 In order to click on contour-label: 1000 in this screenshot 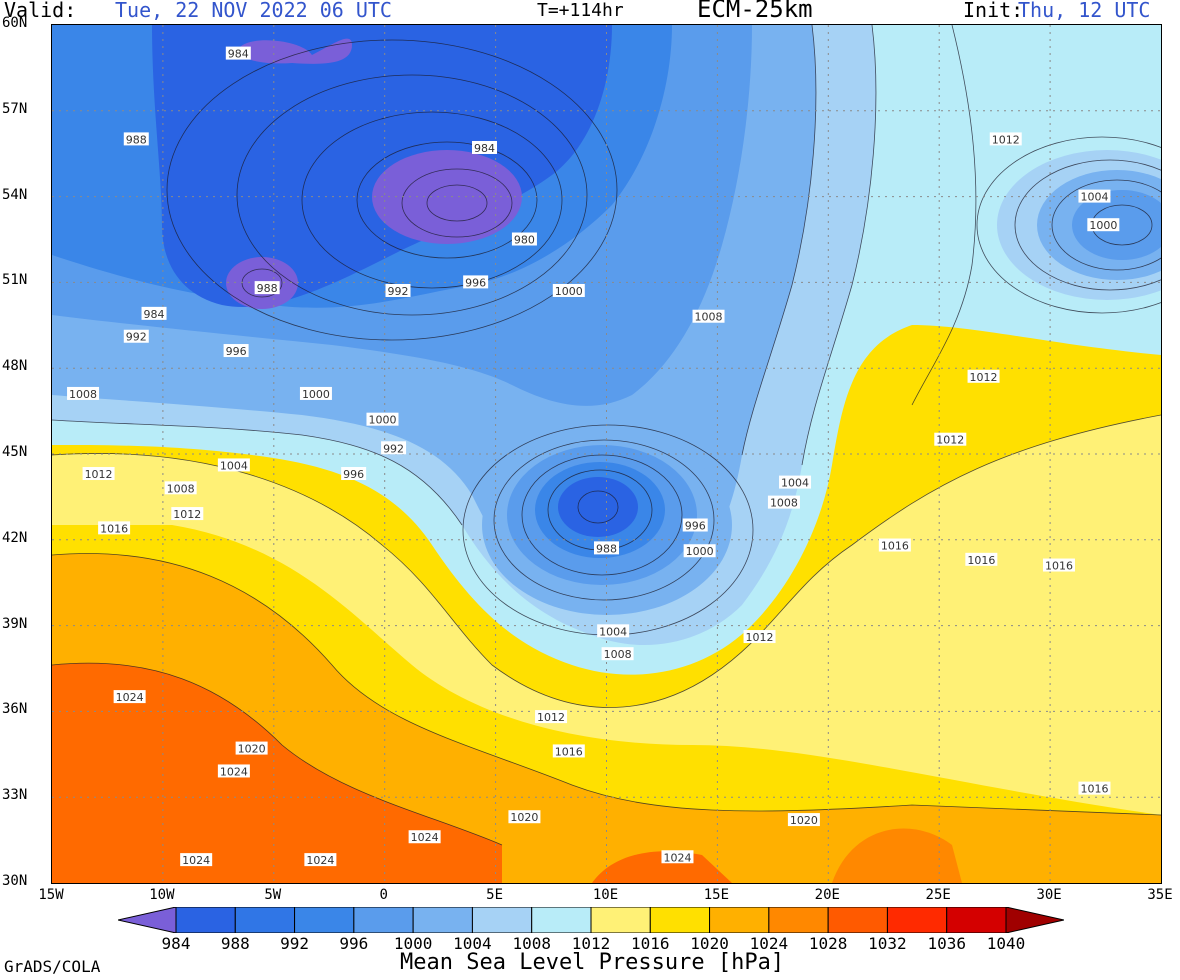, I will do `click(382, 419)`.